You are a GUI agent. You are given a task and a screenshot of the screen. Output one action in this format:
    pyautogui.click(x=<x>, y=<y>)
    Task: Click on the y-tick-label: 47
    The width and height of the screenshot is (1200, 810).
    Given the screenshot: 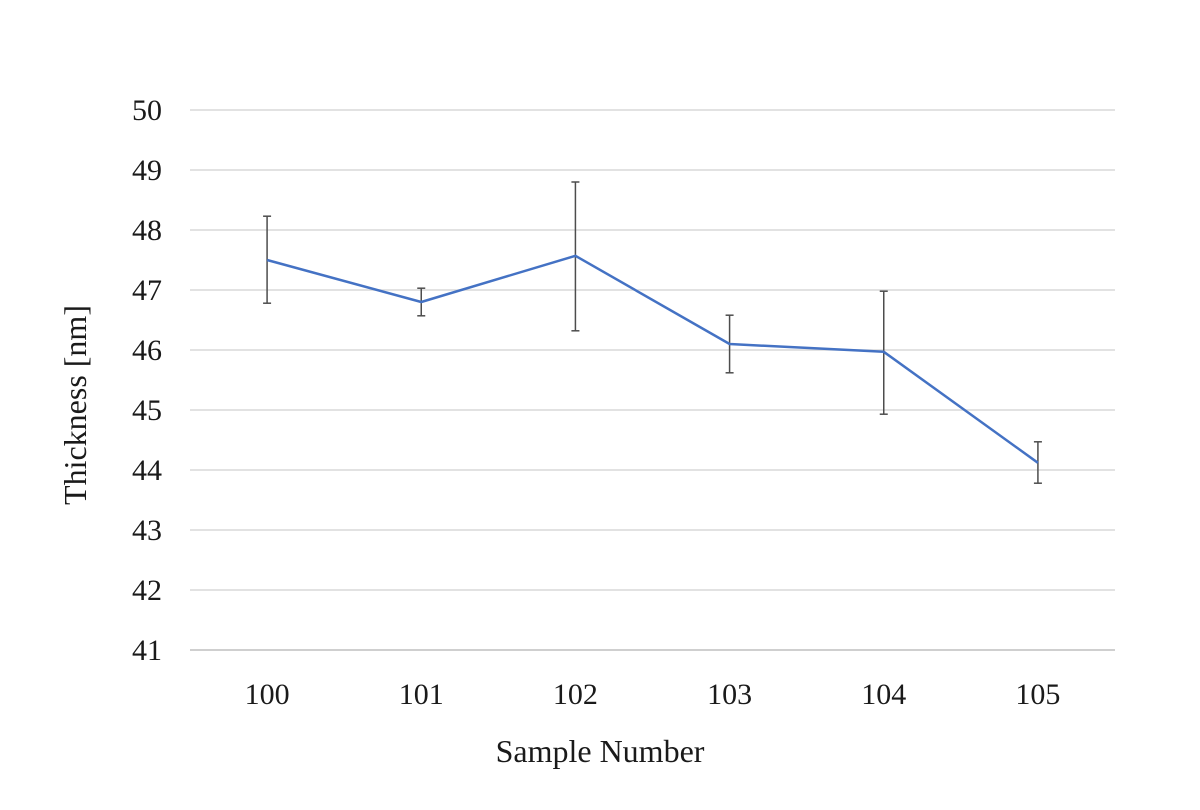 What is the action you would take?
    pyautogui.click(x=147, y=290)
    